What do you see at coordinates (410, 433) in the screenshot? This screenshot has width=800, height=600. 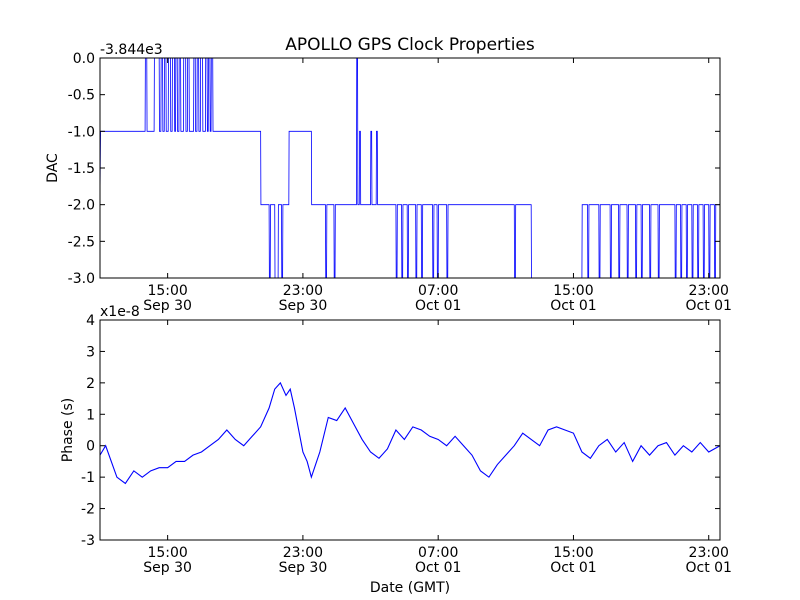 I see `phase-series-line` at bounding box center [410, 433].